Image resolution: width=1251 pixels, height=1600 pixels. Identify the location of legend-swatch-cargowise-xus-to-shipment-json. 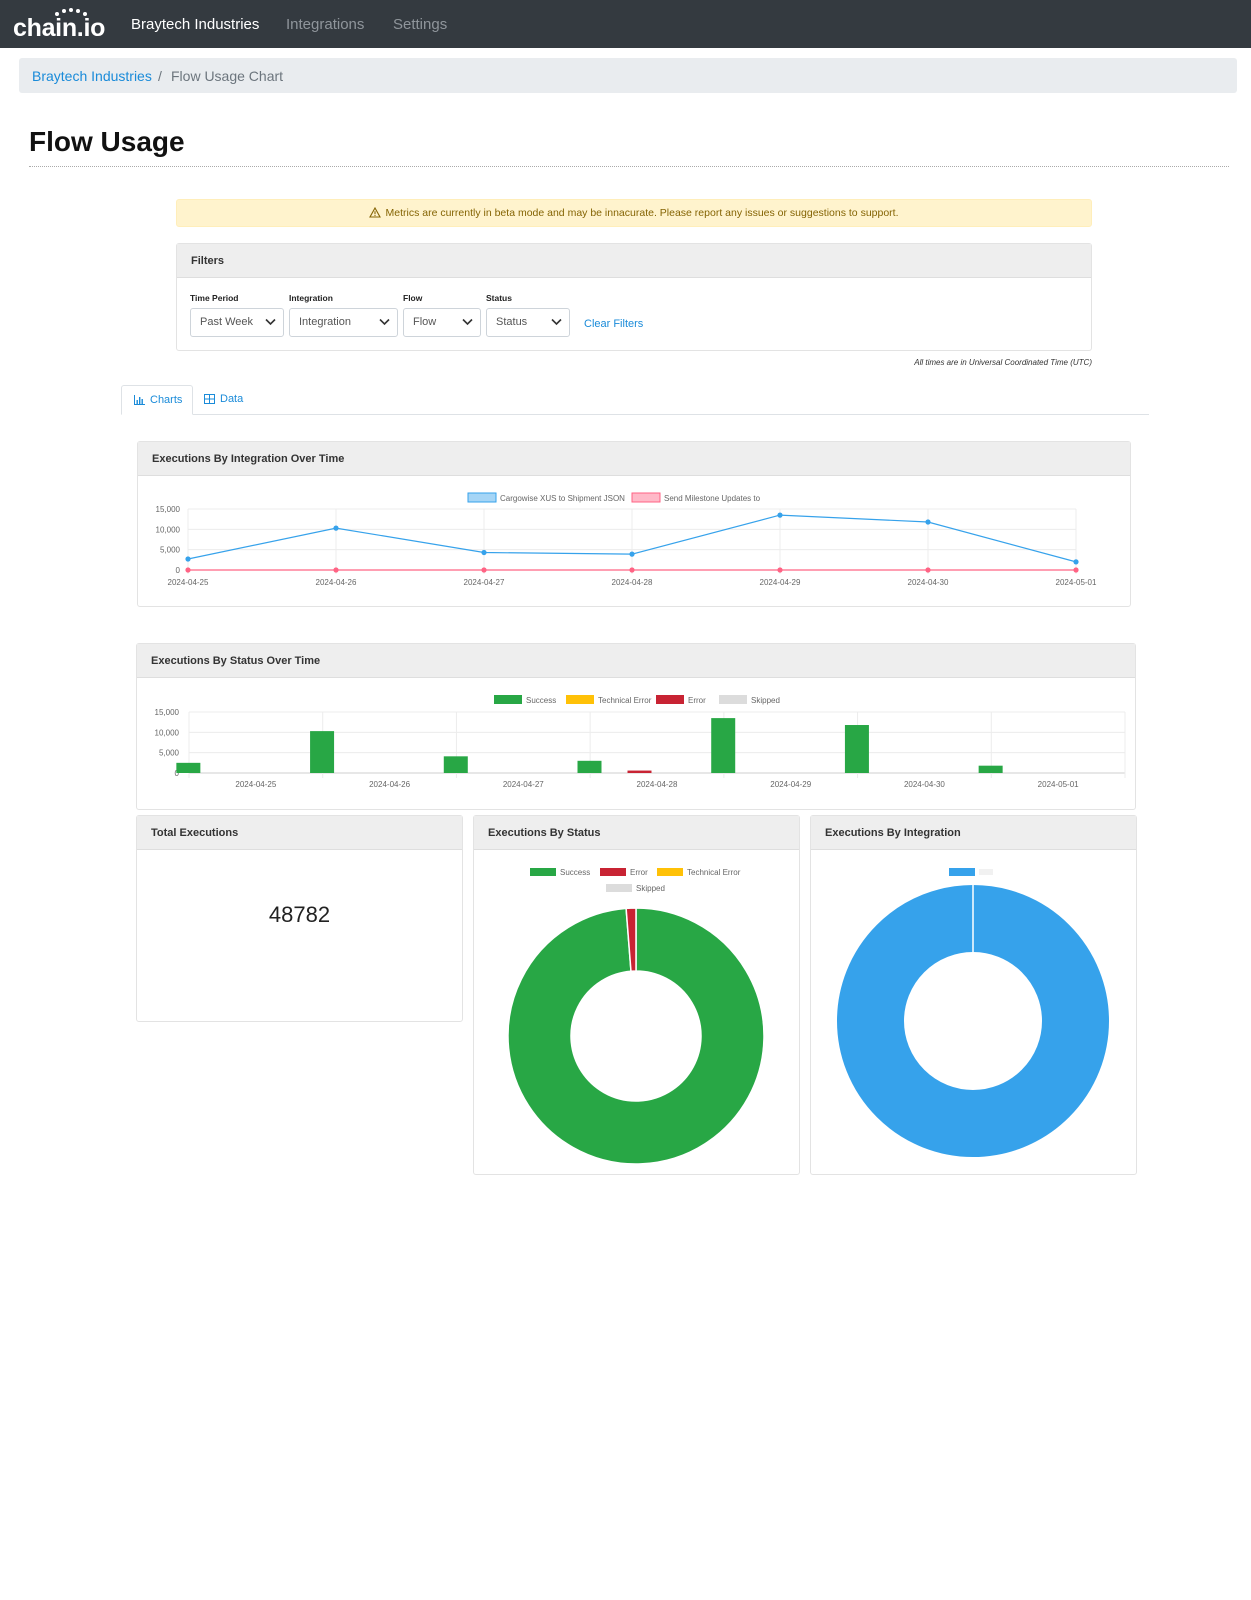
(482, 497).